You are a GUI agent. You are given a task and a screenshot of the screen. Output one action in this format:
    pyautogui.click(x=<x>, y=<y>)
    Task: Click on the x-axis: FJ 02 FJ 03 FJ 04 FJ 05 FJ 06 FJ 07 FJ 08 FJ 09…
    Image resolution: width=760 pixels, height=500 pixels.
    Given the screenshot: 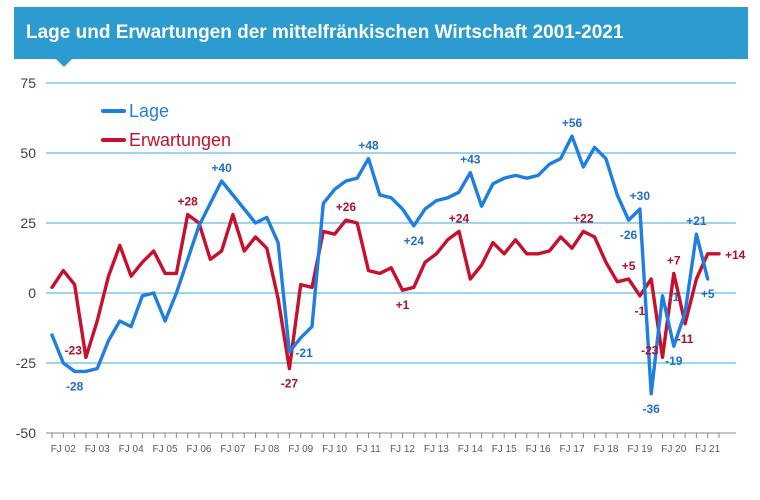 What is the action you would take?
    pyautogui.click(x=391, y=443)
    